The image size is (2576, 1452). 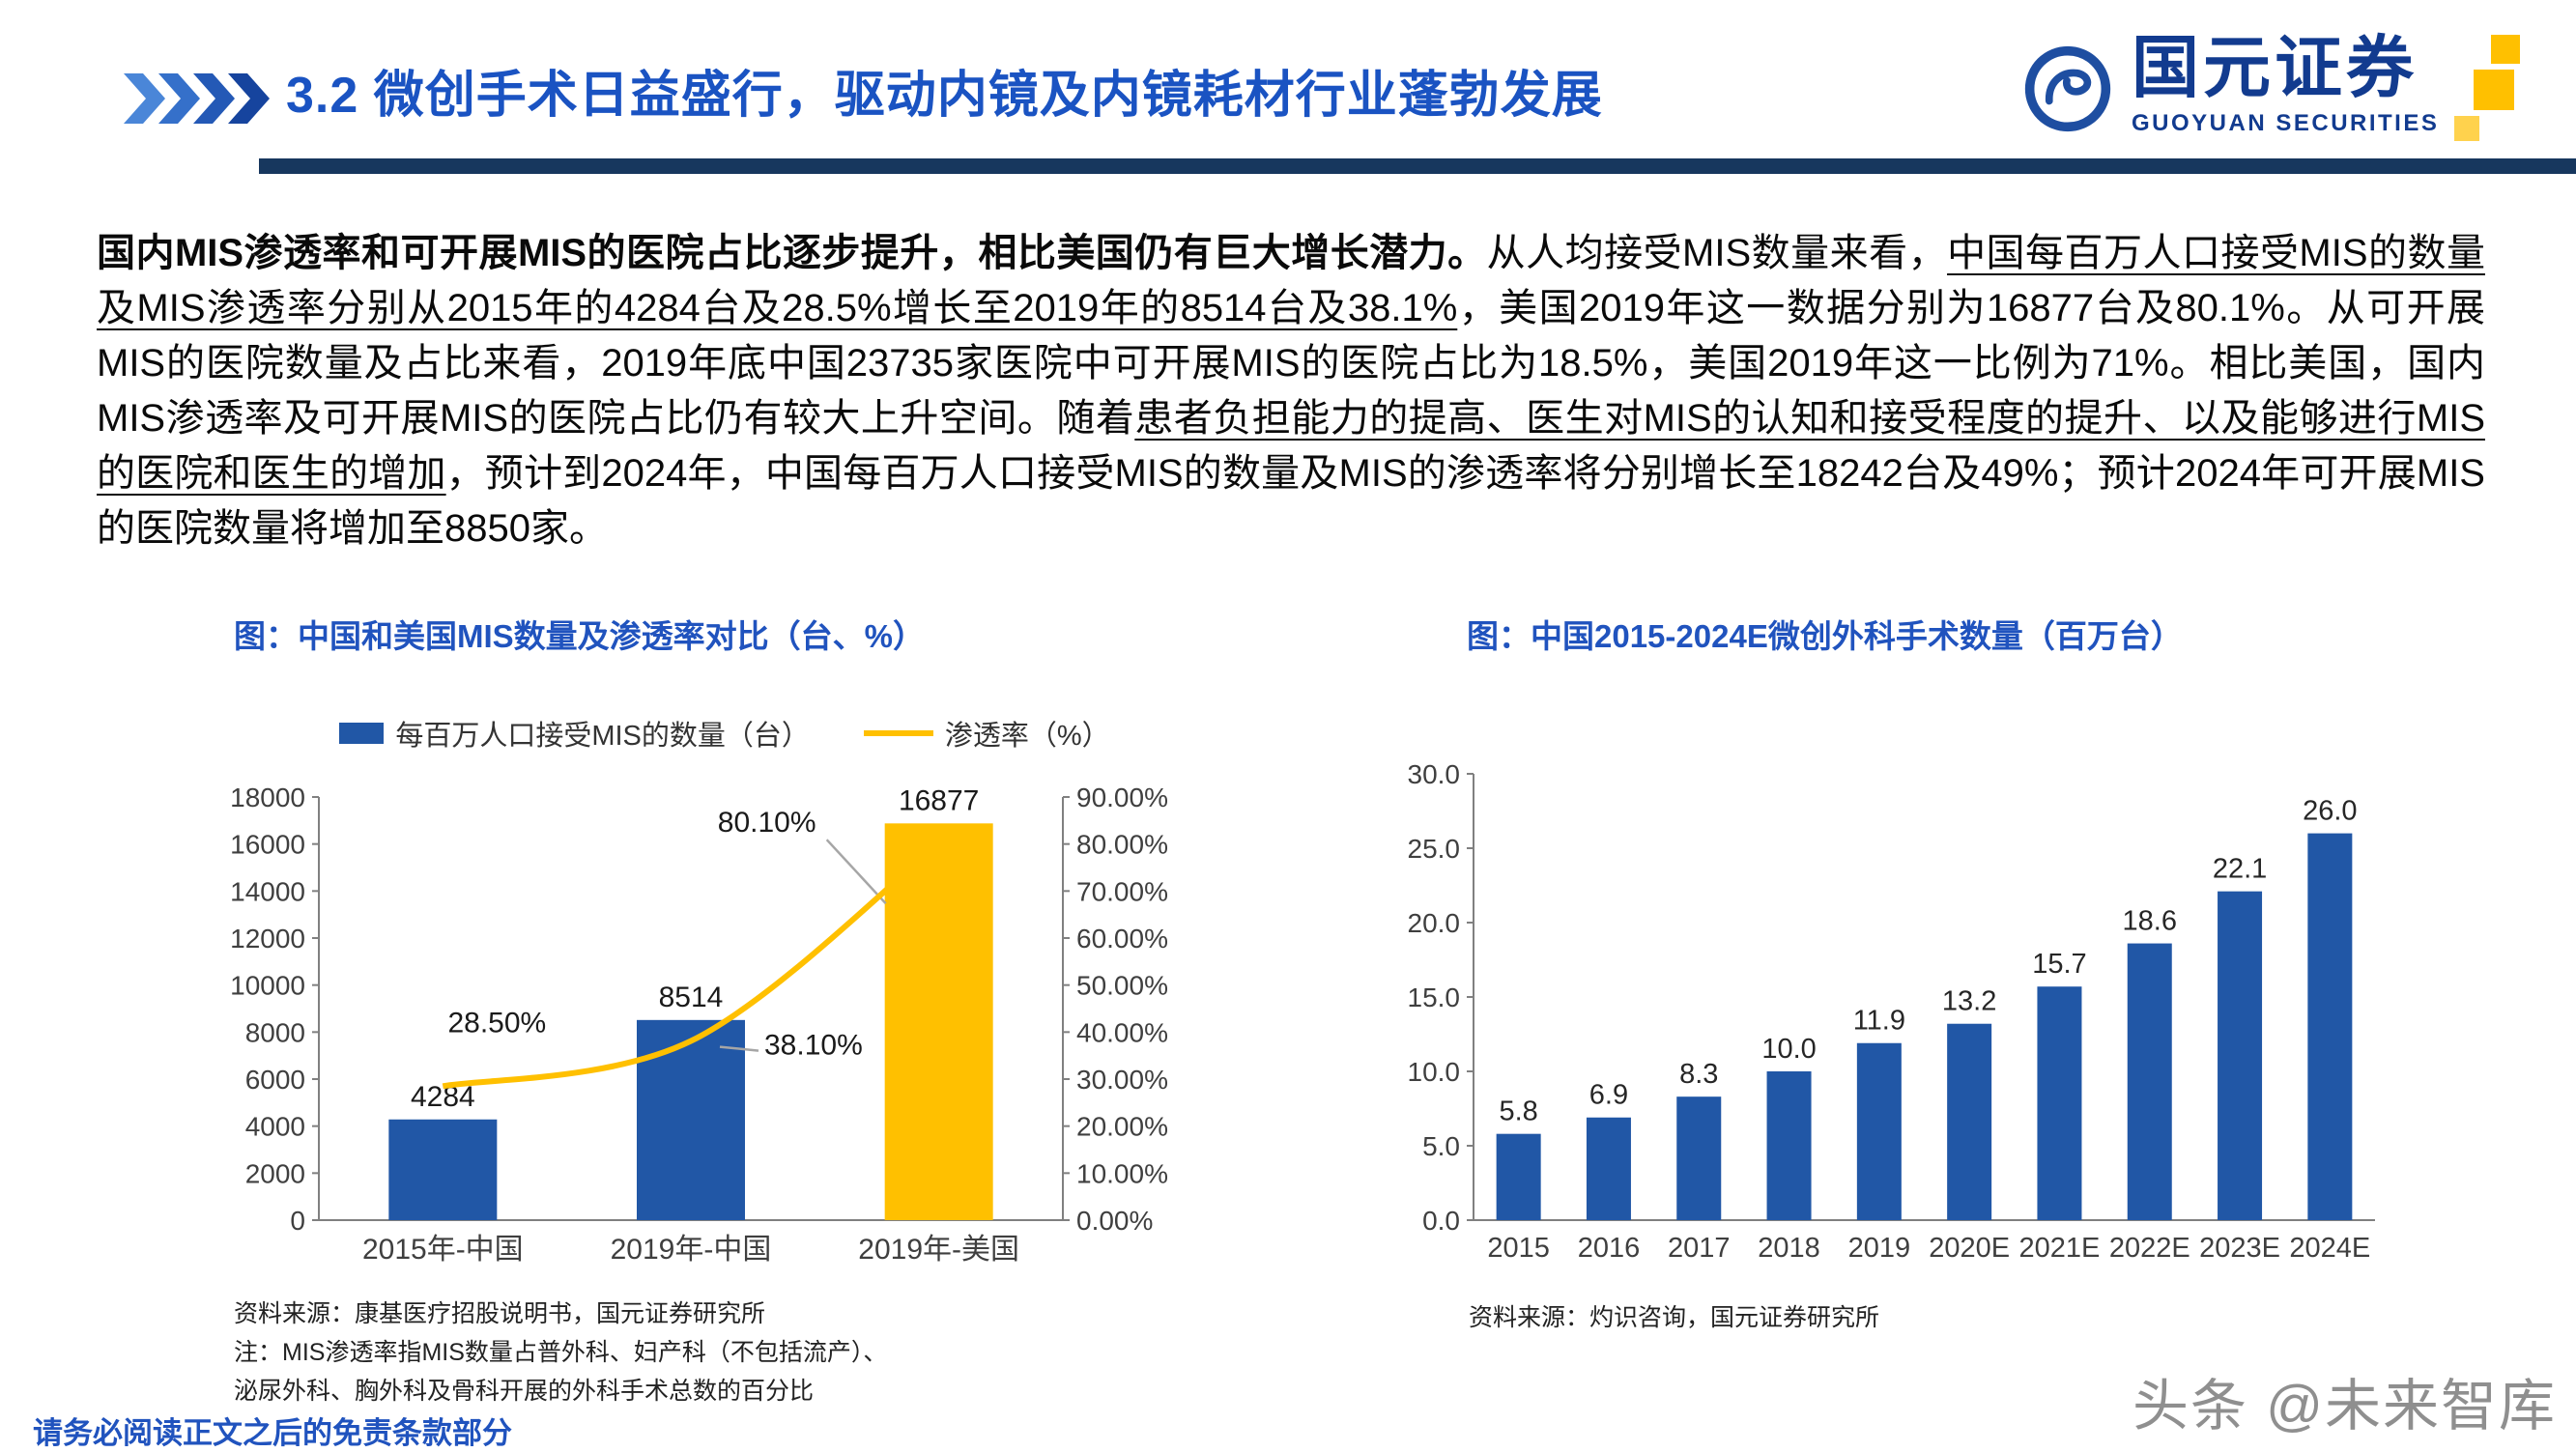 I want to click on bar-value-label: 15.7, so click(x=2059, y=964).